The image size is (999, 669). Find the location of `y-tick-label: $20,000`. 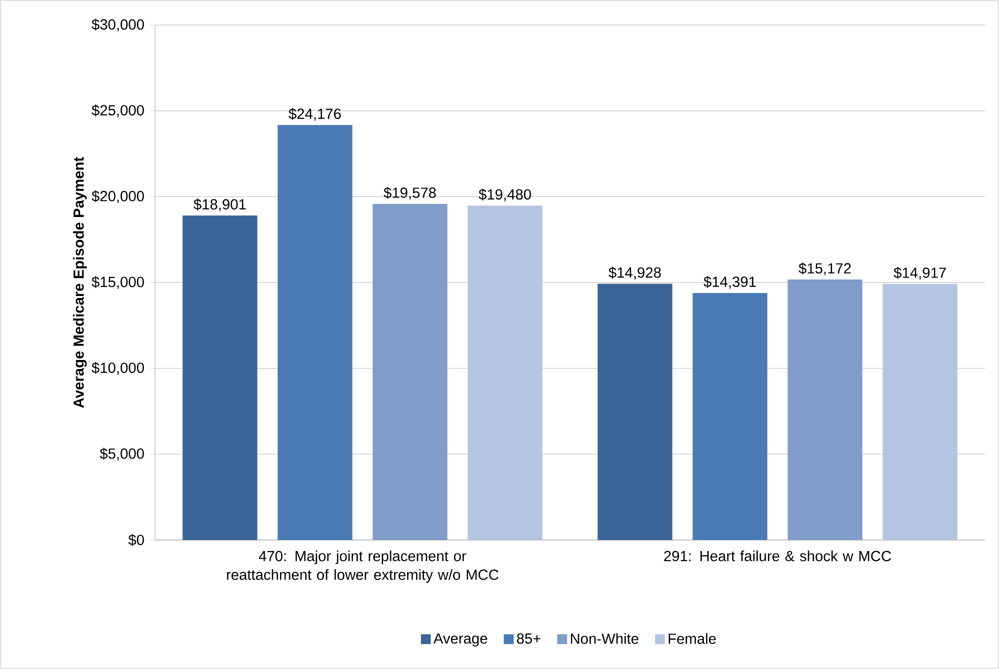

y-tick-label: $20,000 is located at coordinates (118, 197).